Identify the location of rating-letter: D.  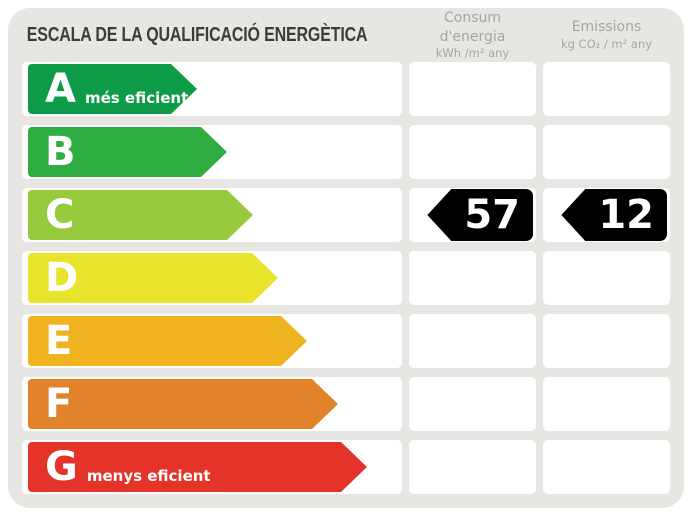
(62, 278).